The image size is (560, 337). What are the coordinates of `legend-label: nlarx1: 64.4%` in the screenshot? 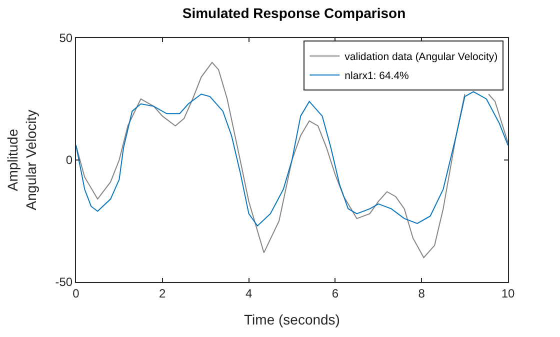 It's located at (376, 76).